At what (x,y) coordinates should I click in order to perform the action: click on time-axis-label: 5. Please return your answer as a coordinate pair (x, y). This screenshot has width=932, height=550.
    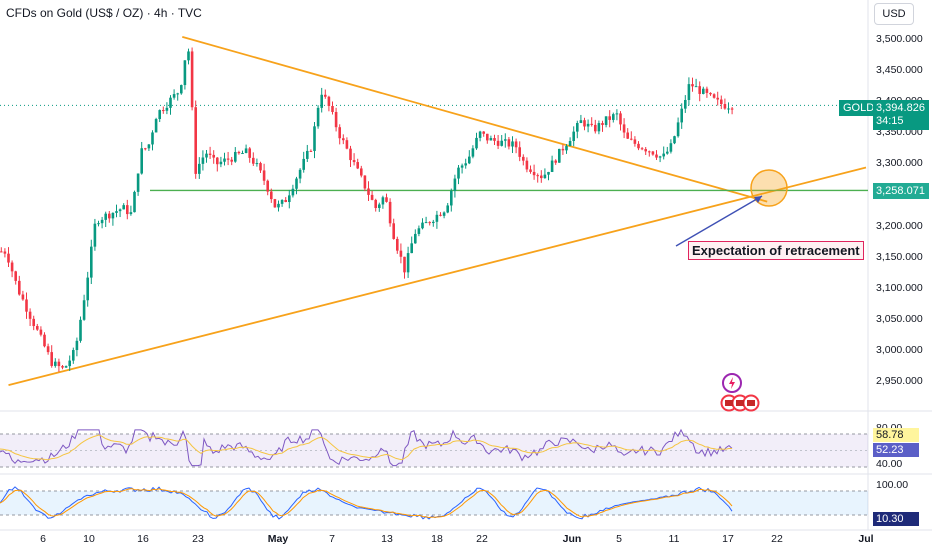
    Looking at the image, I should click on (619, 539).